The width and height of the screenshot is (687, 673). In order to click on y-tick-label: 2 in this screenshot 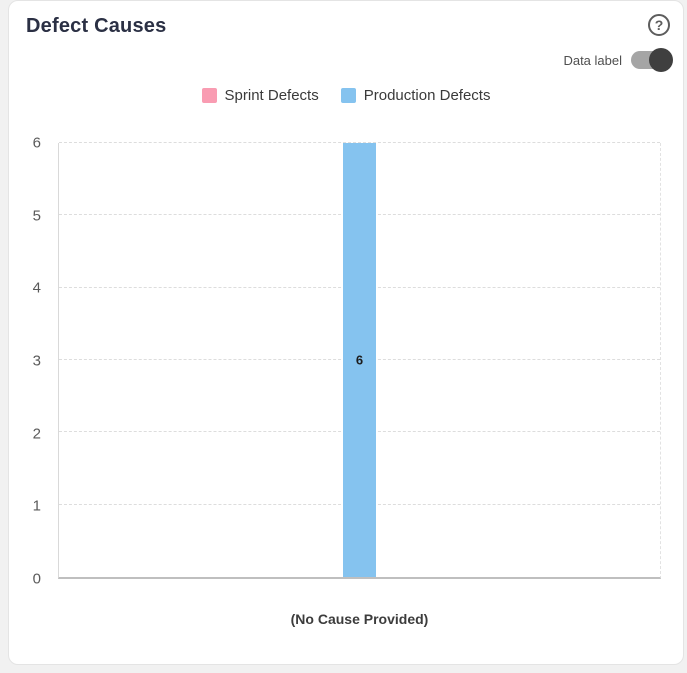, I will do `click(36, 434)`.